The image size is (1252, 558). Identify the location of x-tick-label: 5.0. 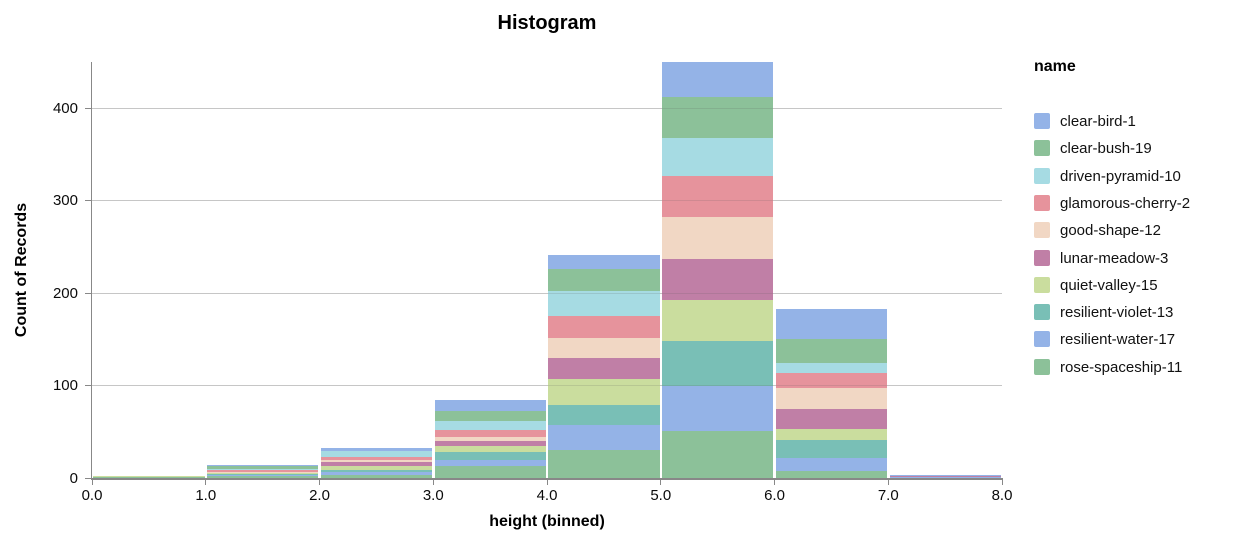
(661, 495).